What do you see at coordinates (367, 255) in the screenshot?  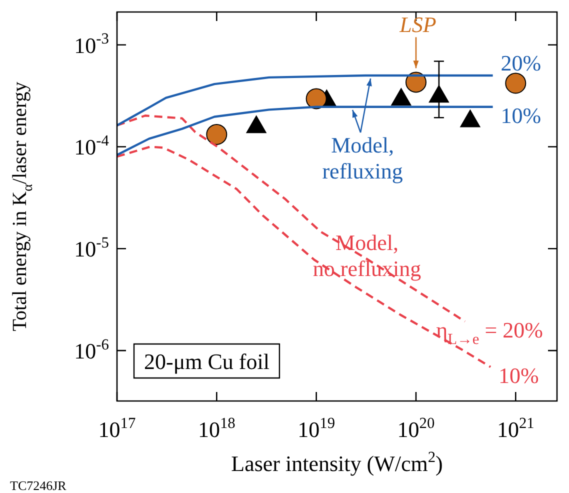 I see `annotation: Model, no refluxing` at bounding box center [367, 255].